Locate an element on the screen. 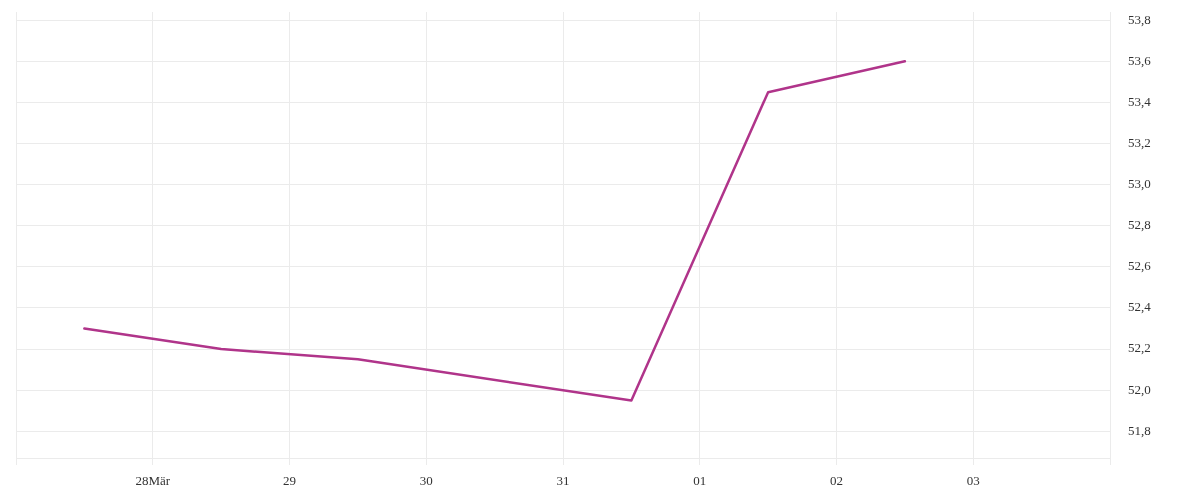 This screenshot has width=1200, height=500. y-tick-label: 52,8 is located at coordinates (1139, 225).